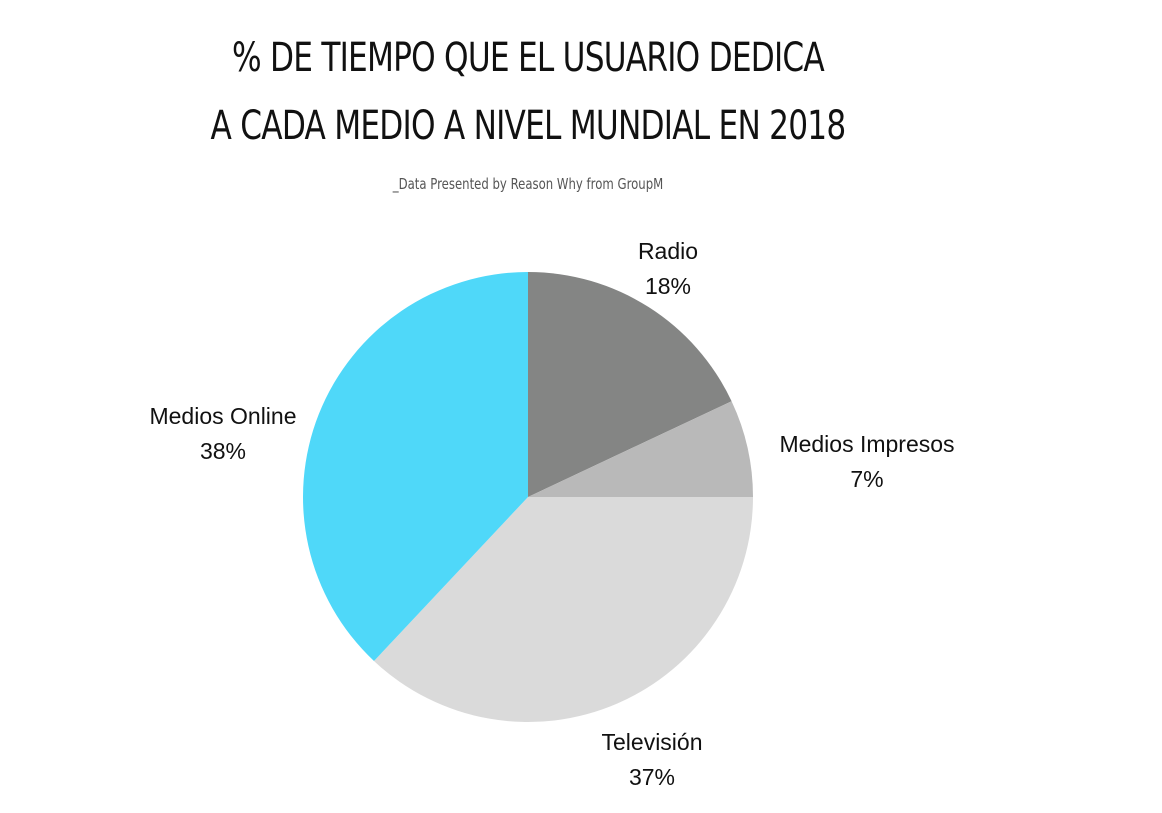 The width and height of the screenshot is (1162, 813). What do you see at coordinates (528, 58) in the screenshot?
I see `chart-title-line-1: % DE TIEMPO QUE EL USUARIO DEDICA` at bounding box center [528, 58].